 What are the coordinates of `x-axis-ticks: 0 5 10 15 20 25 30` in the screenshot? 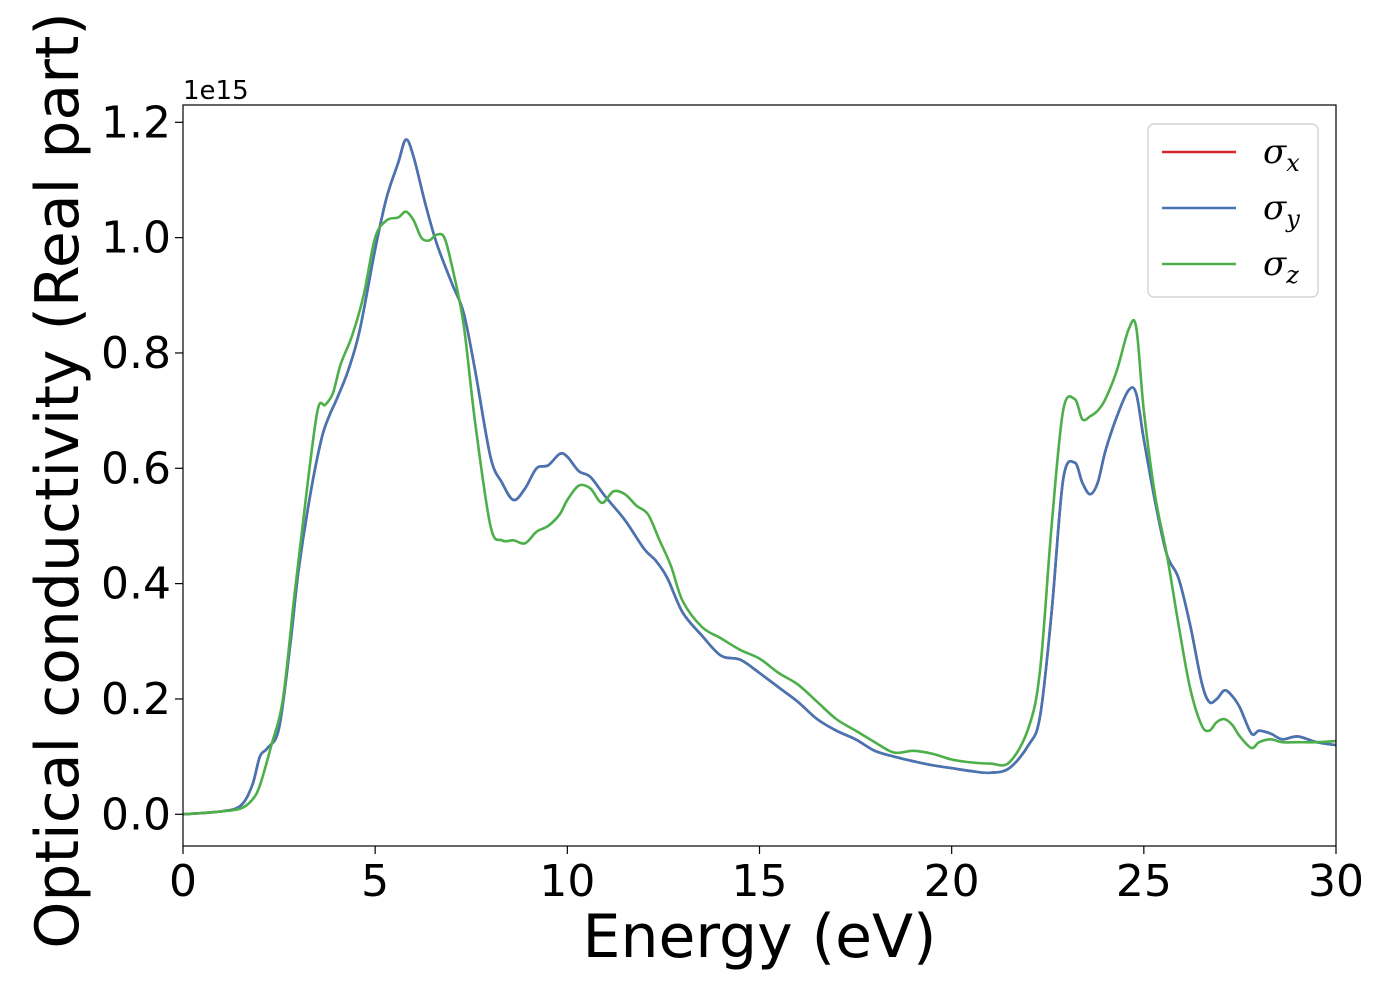 It's located at (766, 876).